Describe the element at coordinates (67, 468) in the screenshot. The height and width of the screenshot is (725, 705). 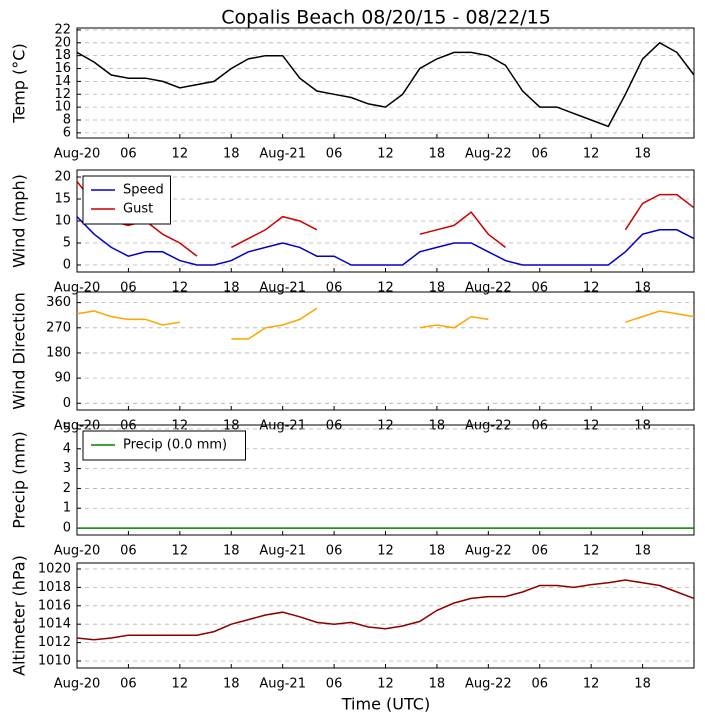
I see `y-tick-label: 3` at that location.